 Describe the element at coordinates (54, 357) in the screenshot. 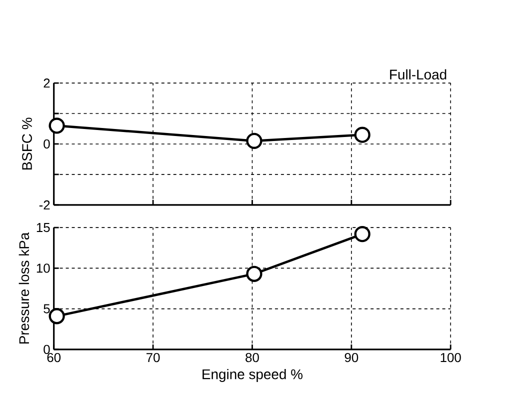

I see `x-tick-label: 60` at that location.